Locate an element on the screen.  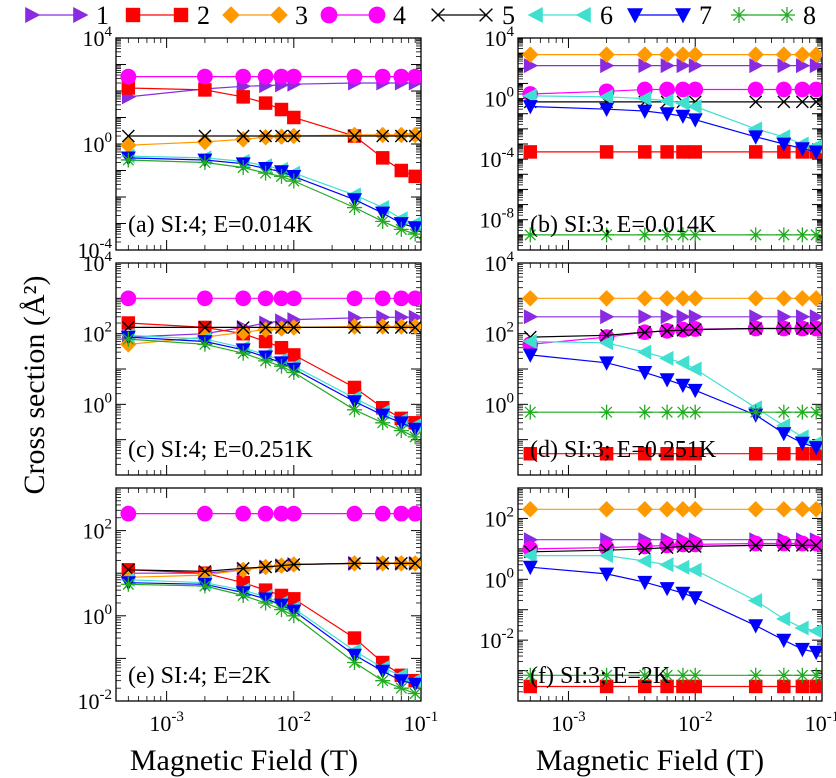
panel-annotation: (b) SI:3; E=0.014K is located at coordinates (623, 225).